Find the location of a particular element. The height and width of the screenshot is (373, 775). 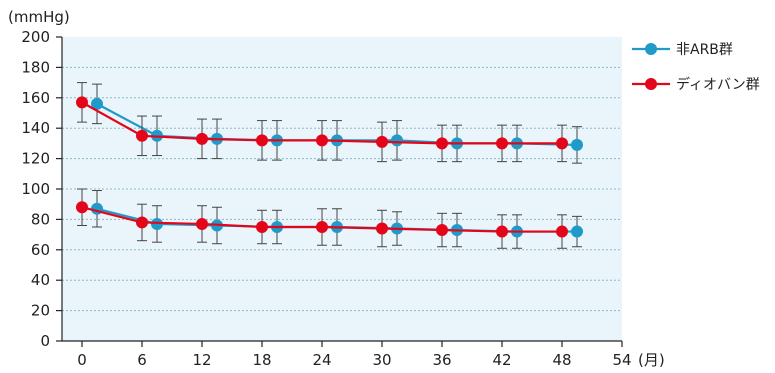

x-tick-label-0: 0 is located at coordinates (82, 360).